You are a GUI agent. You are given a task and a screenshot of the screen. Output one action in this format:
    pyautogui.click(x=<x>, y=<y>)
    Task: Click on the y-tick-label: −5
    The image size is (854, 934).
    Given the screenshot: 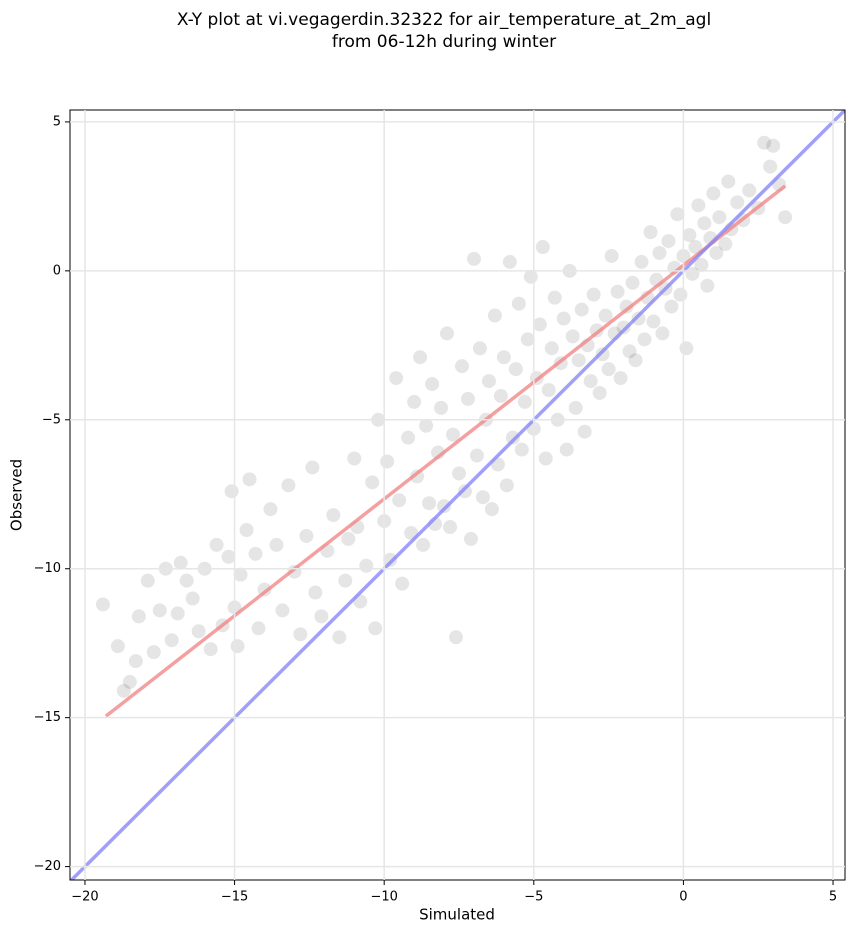 What is the action you would take?
    pyautogui.click(x=51, y=419)
    